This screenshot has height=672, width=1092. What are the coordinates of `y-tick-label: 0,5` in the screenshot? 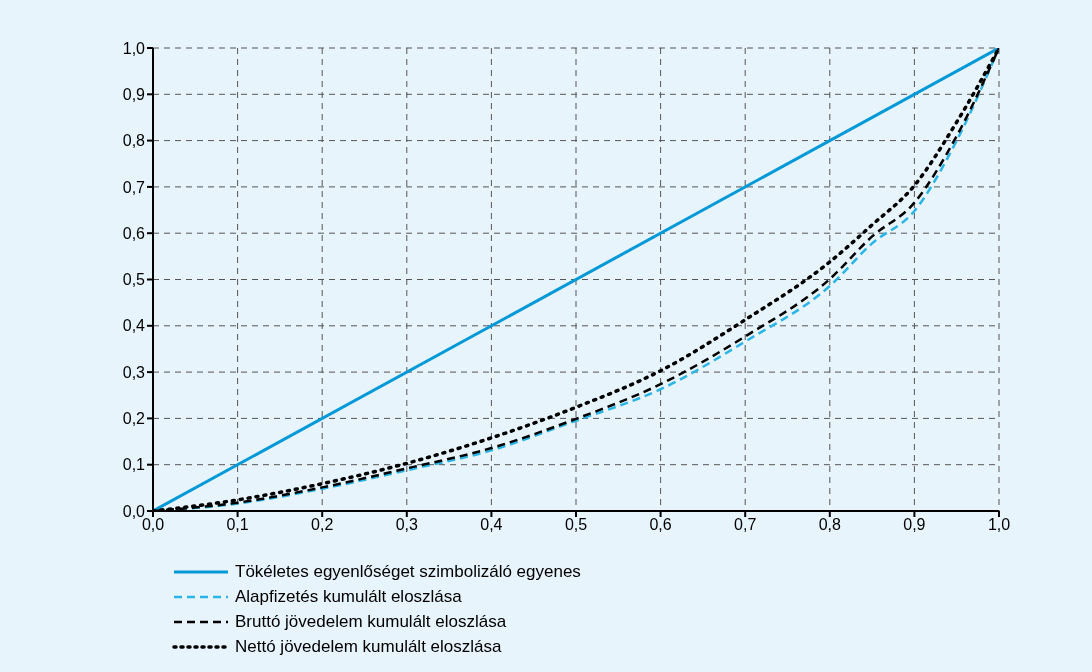 It's located at (134, 280).